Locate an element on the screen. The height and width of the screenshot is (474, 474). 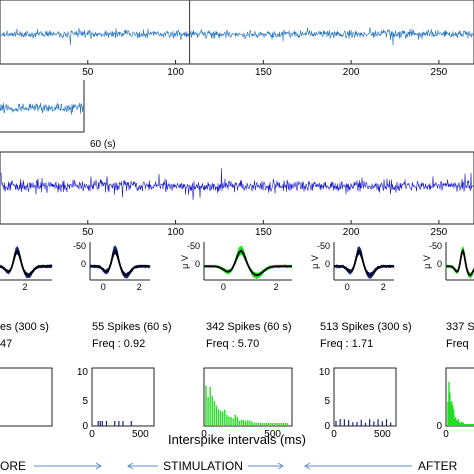
waveform-panel-3: -50 0 μ V 0 2 342 Spikes (60 s) Freq : 5.70 is located at coordinates (236, 295).